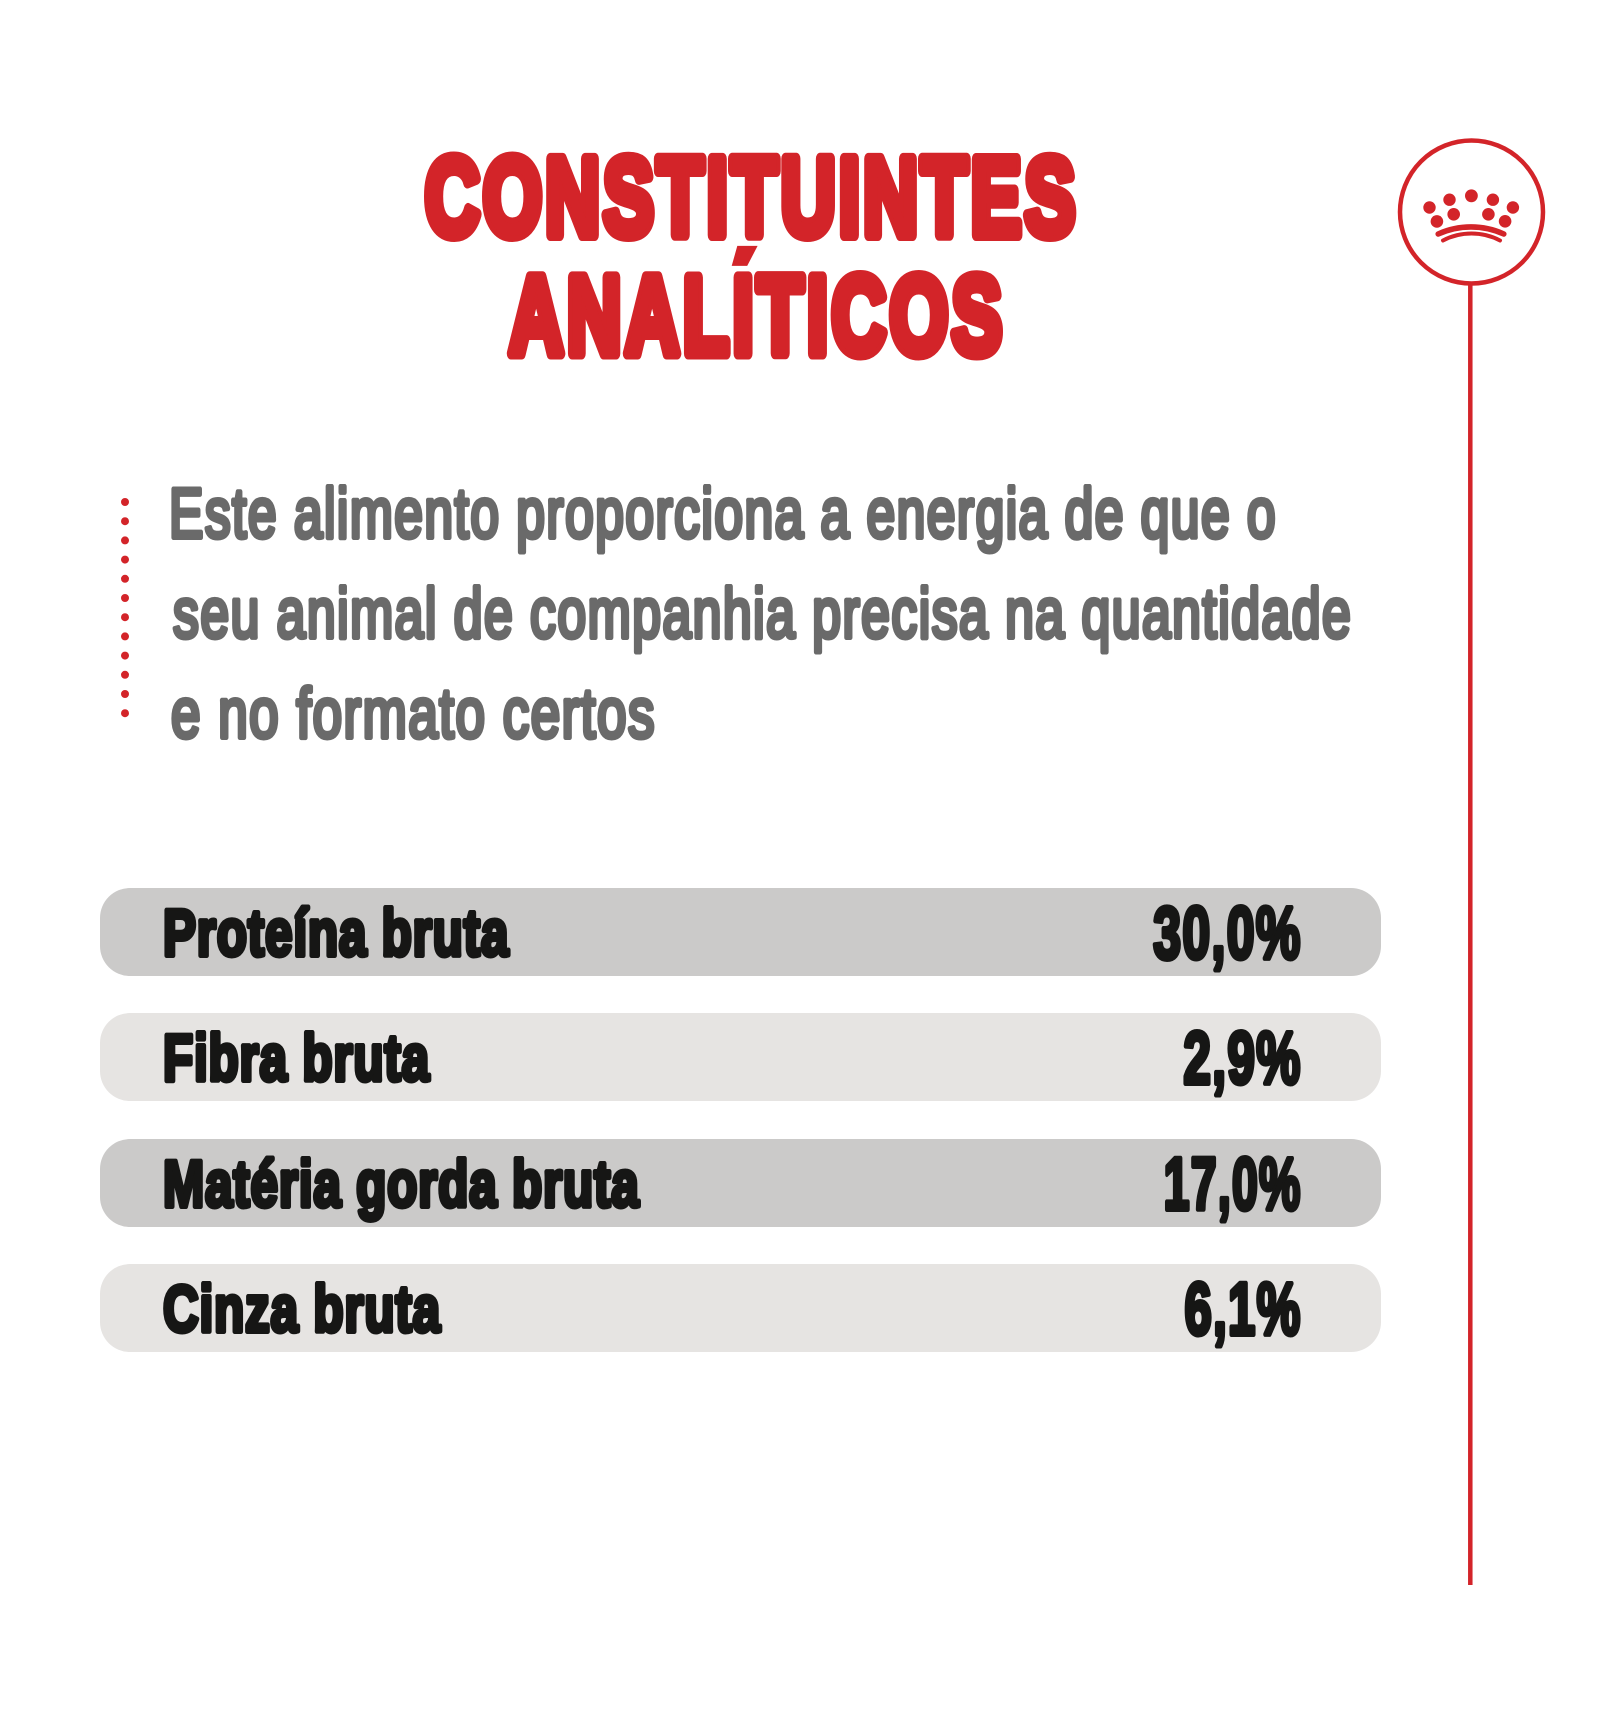 Image resolution: width=1600 pixels, height=1710 pixels. I want to click on svg-text: Matéria gorda bruta, so click(401, 1184).